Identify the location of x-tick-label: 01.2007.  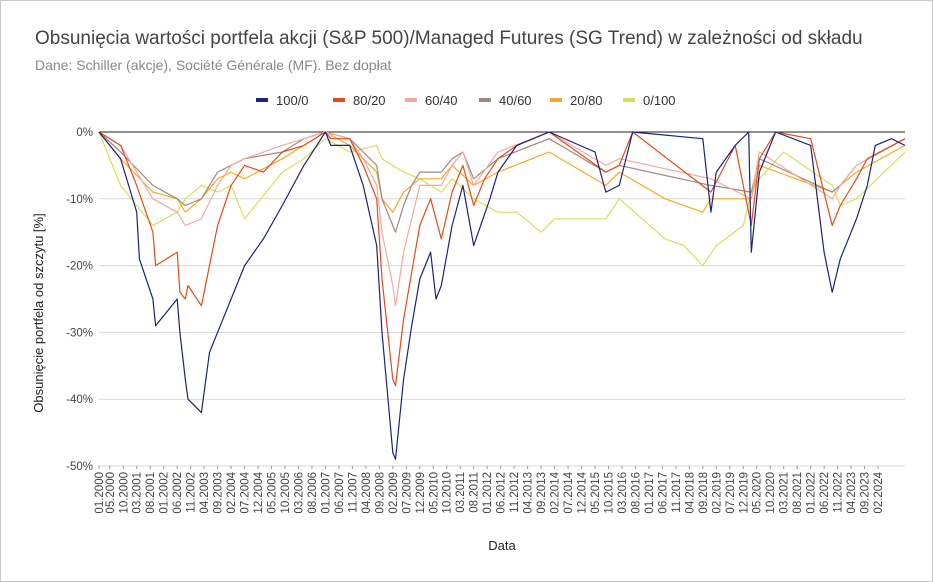
(326, 493).